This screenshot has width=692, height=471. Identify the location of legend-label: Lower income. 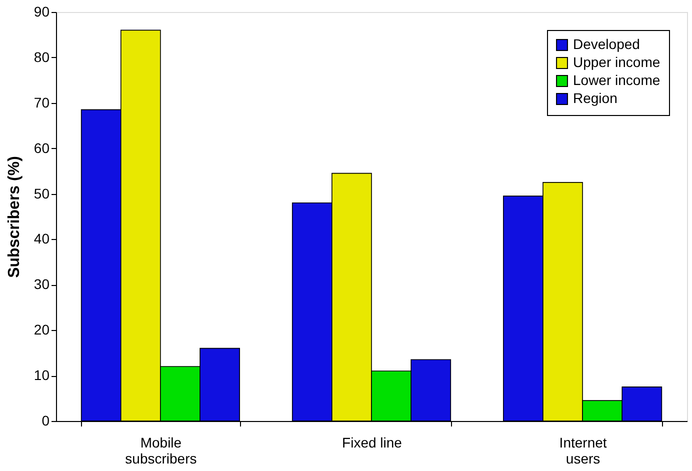
(616, 80).